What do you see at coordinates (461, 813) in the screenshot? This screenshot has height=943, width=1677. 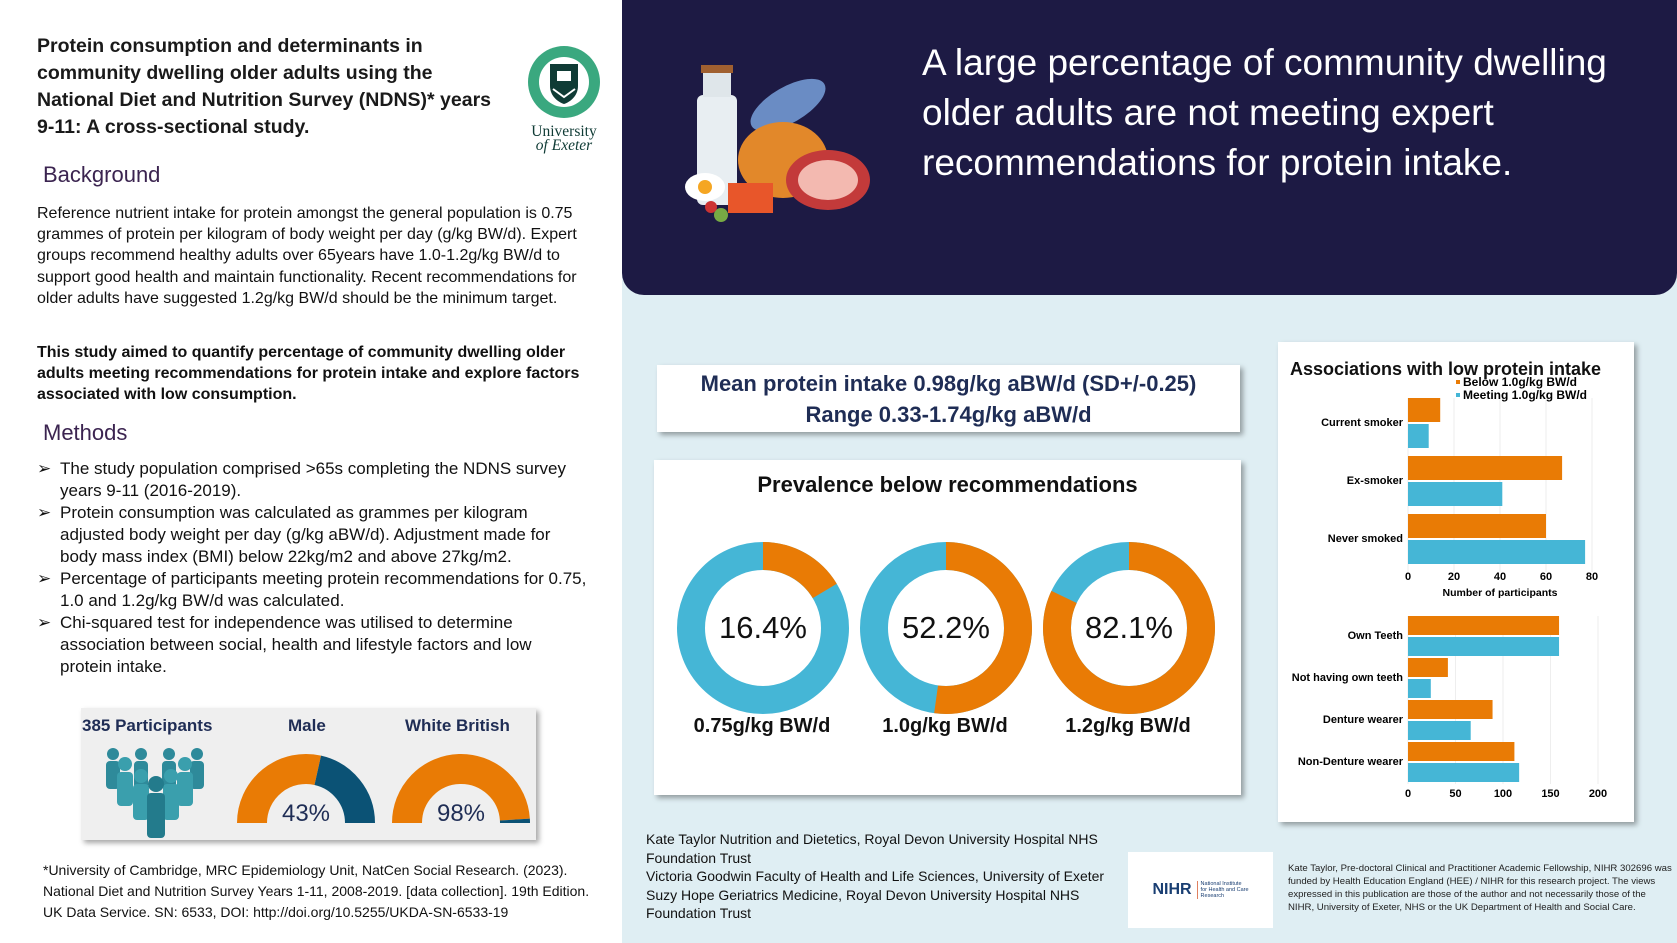 I see `white-british-percent: 98%` at bounding box center [461, 813].